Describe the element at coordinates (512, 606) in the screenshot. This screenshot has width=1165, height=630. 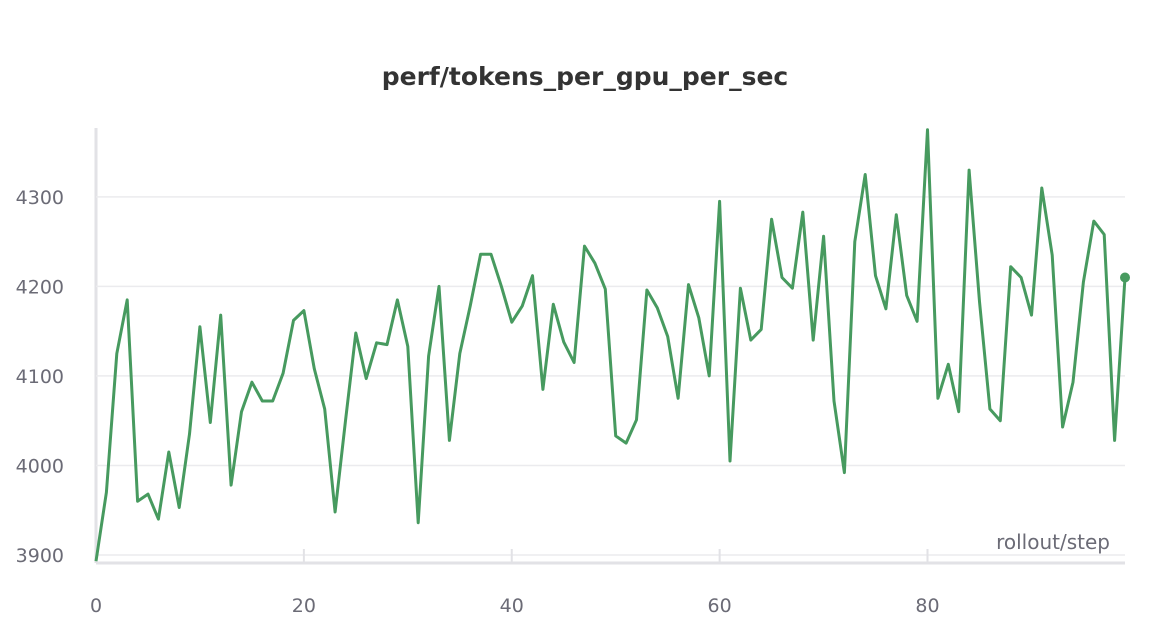
I see `x-tick-label: 40` at that location.